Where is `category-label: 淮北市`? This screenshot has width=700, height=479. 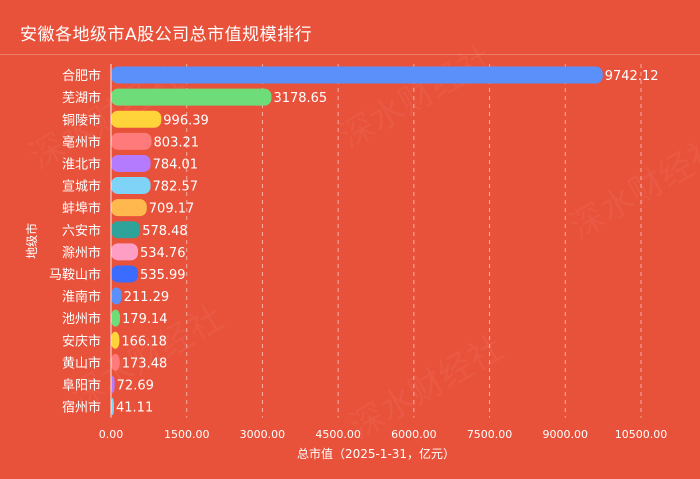 category-label: 淮北市 is located at coordinates (81, 164).